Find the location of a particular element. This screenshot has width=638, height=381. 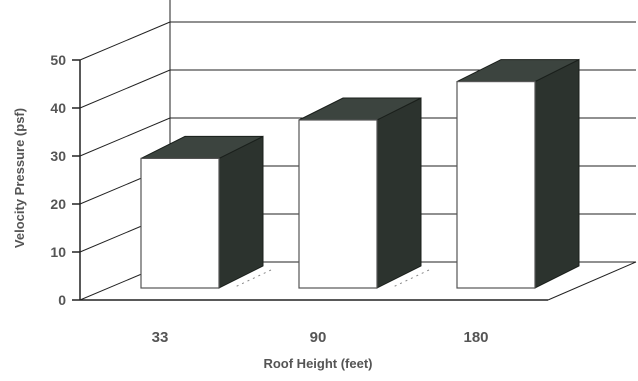

y-tick-label: 30 is located at coordinates (58, 156).